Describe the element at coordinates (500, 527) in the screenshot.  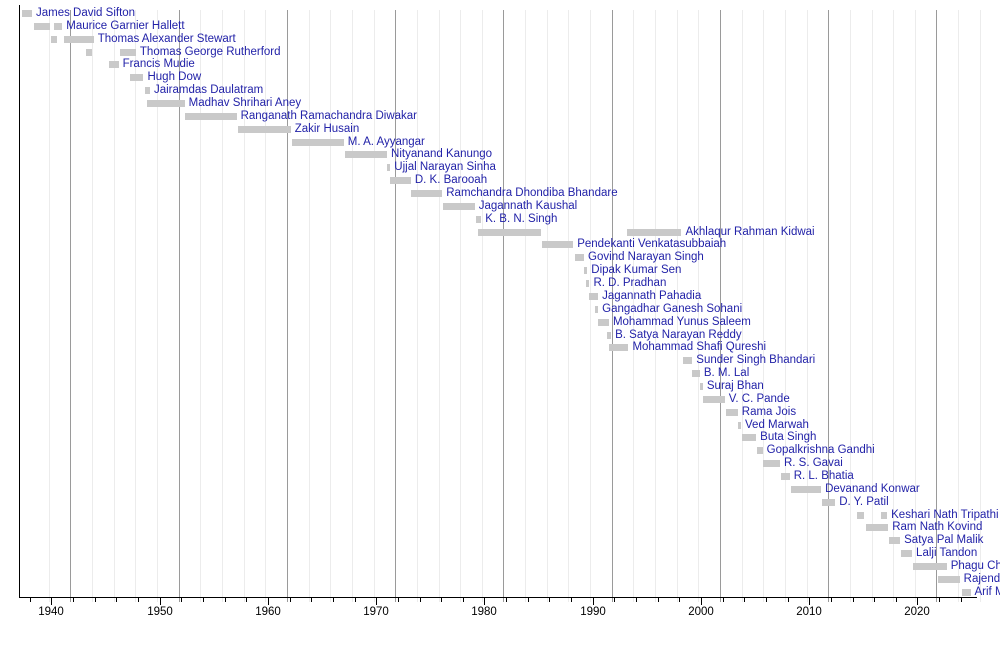
I see `timeline-row: Ram Nath Kovind` at that location.